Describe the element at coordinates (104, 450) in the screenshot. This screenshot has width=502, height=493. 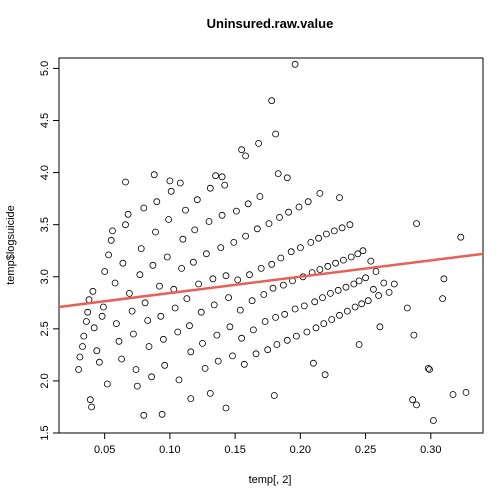
I see `x-tick-label: 0.05` at that location.